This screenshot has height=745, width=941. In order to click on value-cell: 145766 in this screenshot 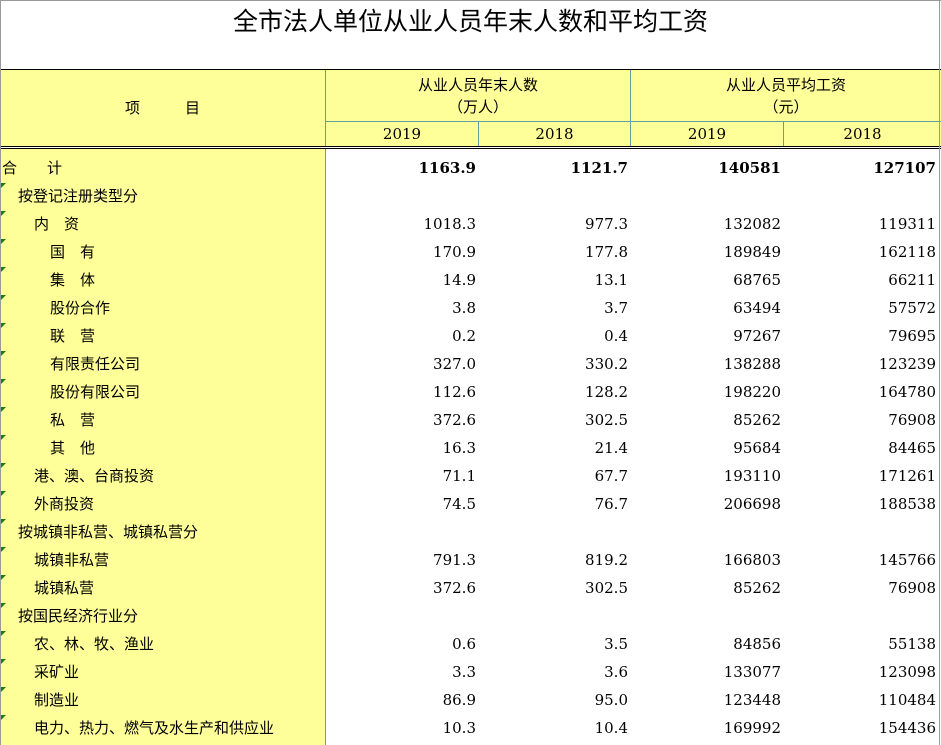, I will do `click(907, 560)`.